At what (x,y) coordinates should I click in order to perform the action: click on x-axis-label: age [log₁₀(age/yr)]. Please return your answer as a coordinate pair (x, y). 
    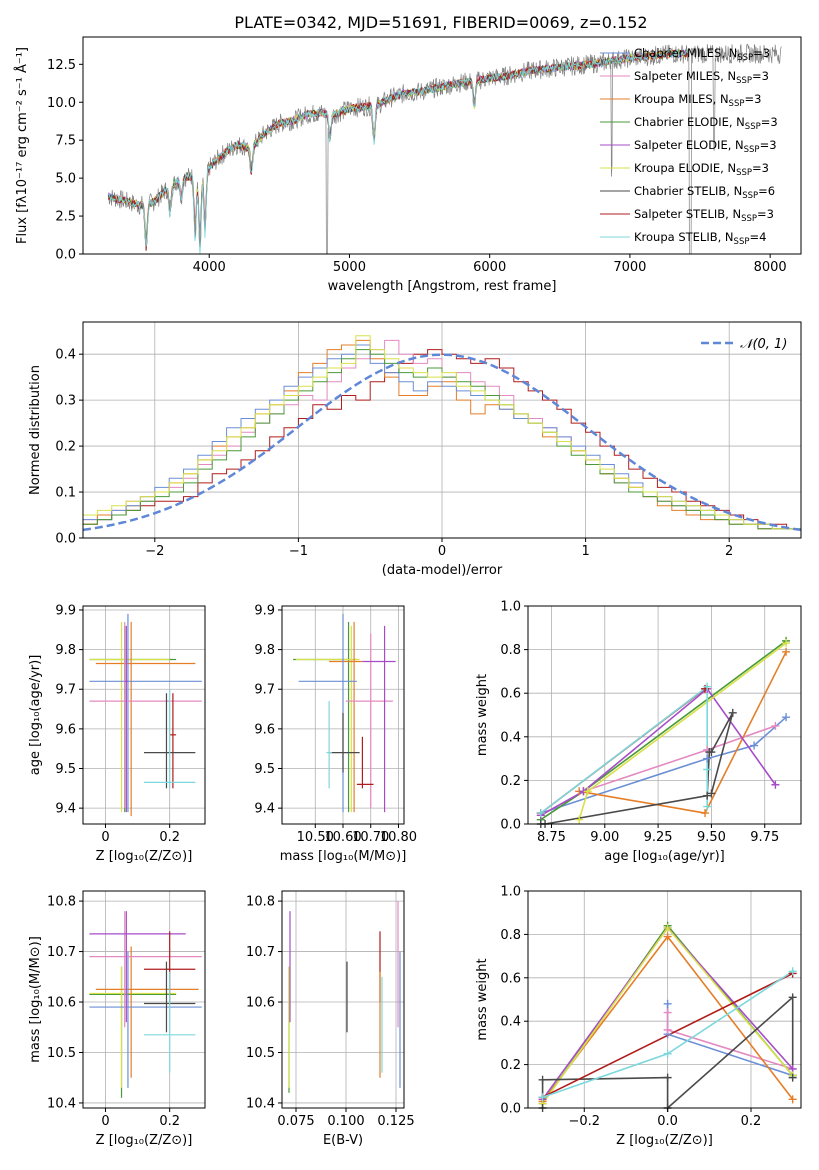
    Looking at the image, I should click on (664, 856).